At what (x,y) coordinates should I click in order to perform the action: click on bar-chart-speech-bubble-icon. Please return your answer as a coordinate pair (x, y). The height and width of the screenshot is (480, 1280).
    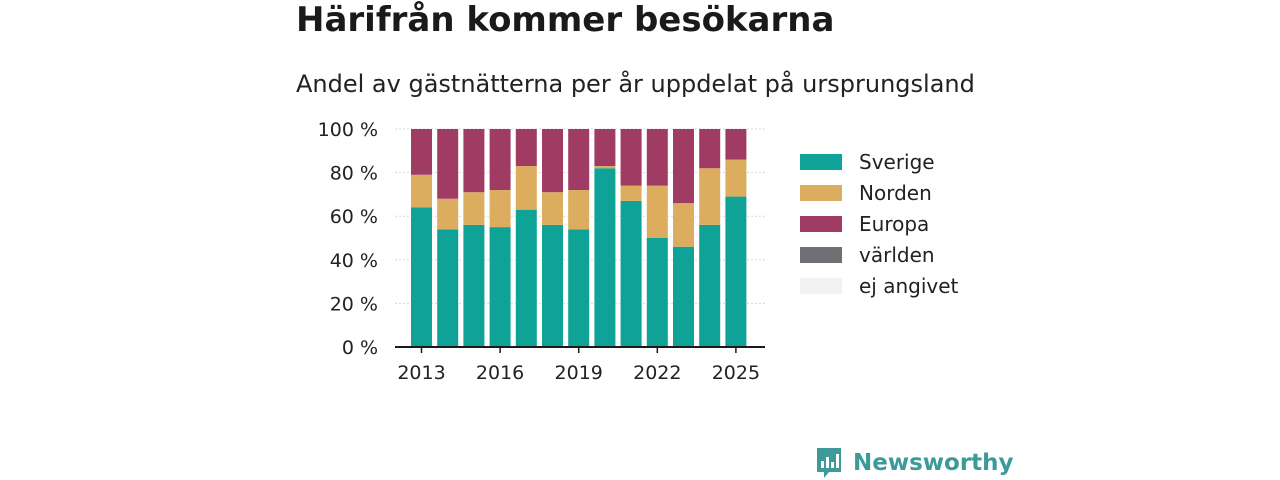
    Looking at the image, I should click on (829, 463).